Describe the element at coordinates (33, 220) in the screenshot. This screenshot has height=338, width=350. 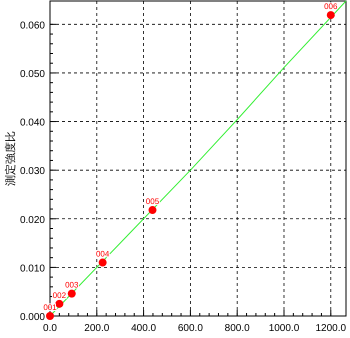
I see `y-tick-label: 0.020` at that location.